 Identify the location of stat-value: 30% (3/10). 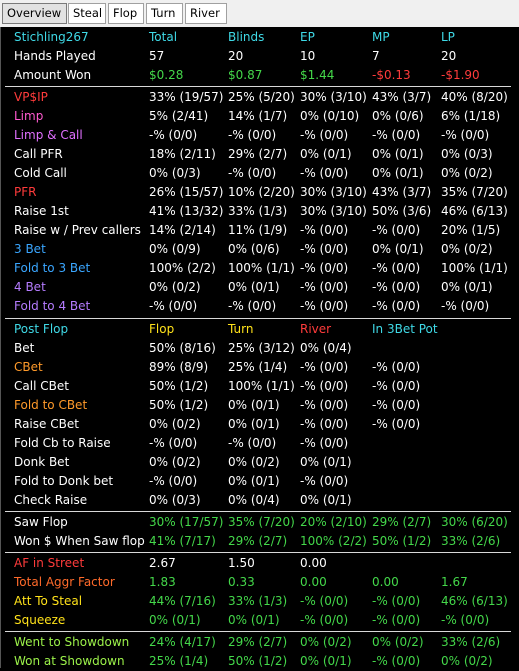
(333, 192).